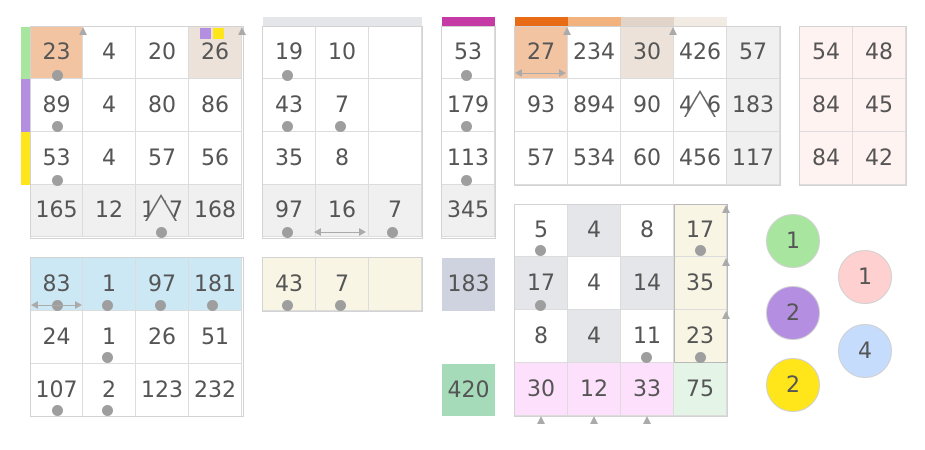  Describe the element at coordinates (793, 313) in the screenshot. I see `token-purple: 2` at that location.